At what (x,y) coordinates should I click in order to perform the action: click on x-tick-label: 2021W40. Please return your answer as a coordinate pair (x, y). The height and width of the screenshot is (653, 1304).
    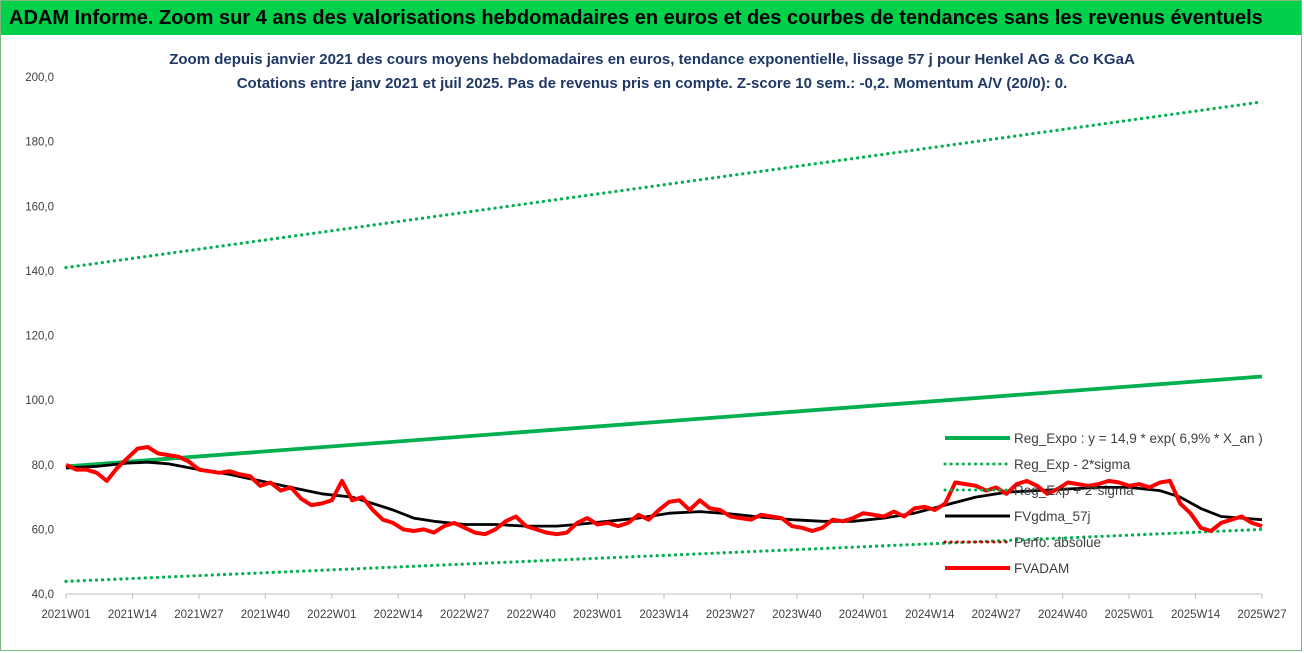
    Looking at the image, I should click on (265, 615).